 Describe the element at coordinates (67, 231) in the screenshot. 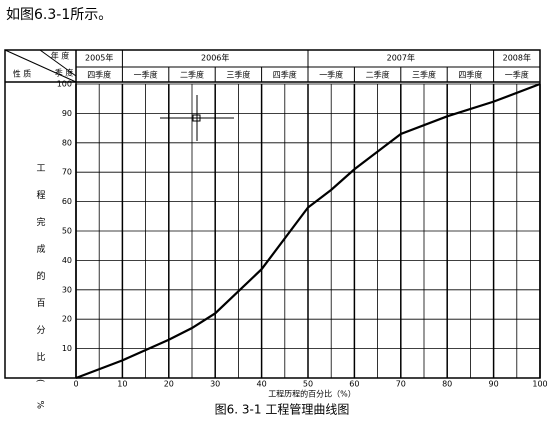

I see `y-tick-label: 50` at that location.